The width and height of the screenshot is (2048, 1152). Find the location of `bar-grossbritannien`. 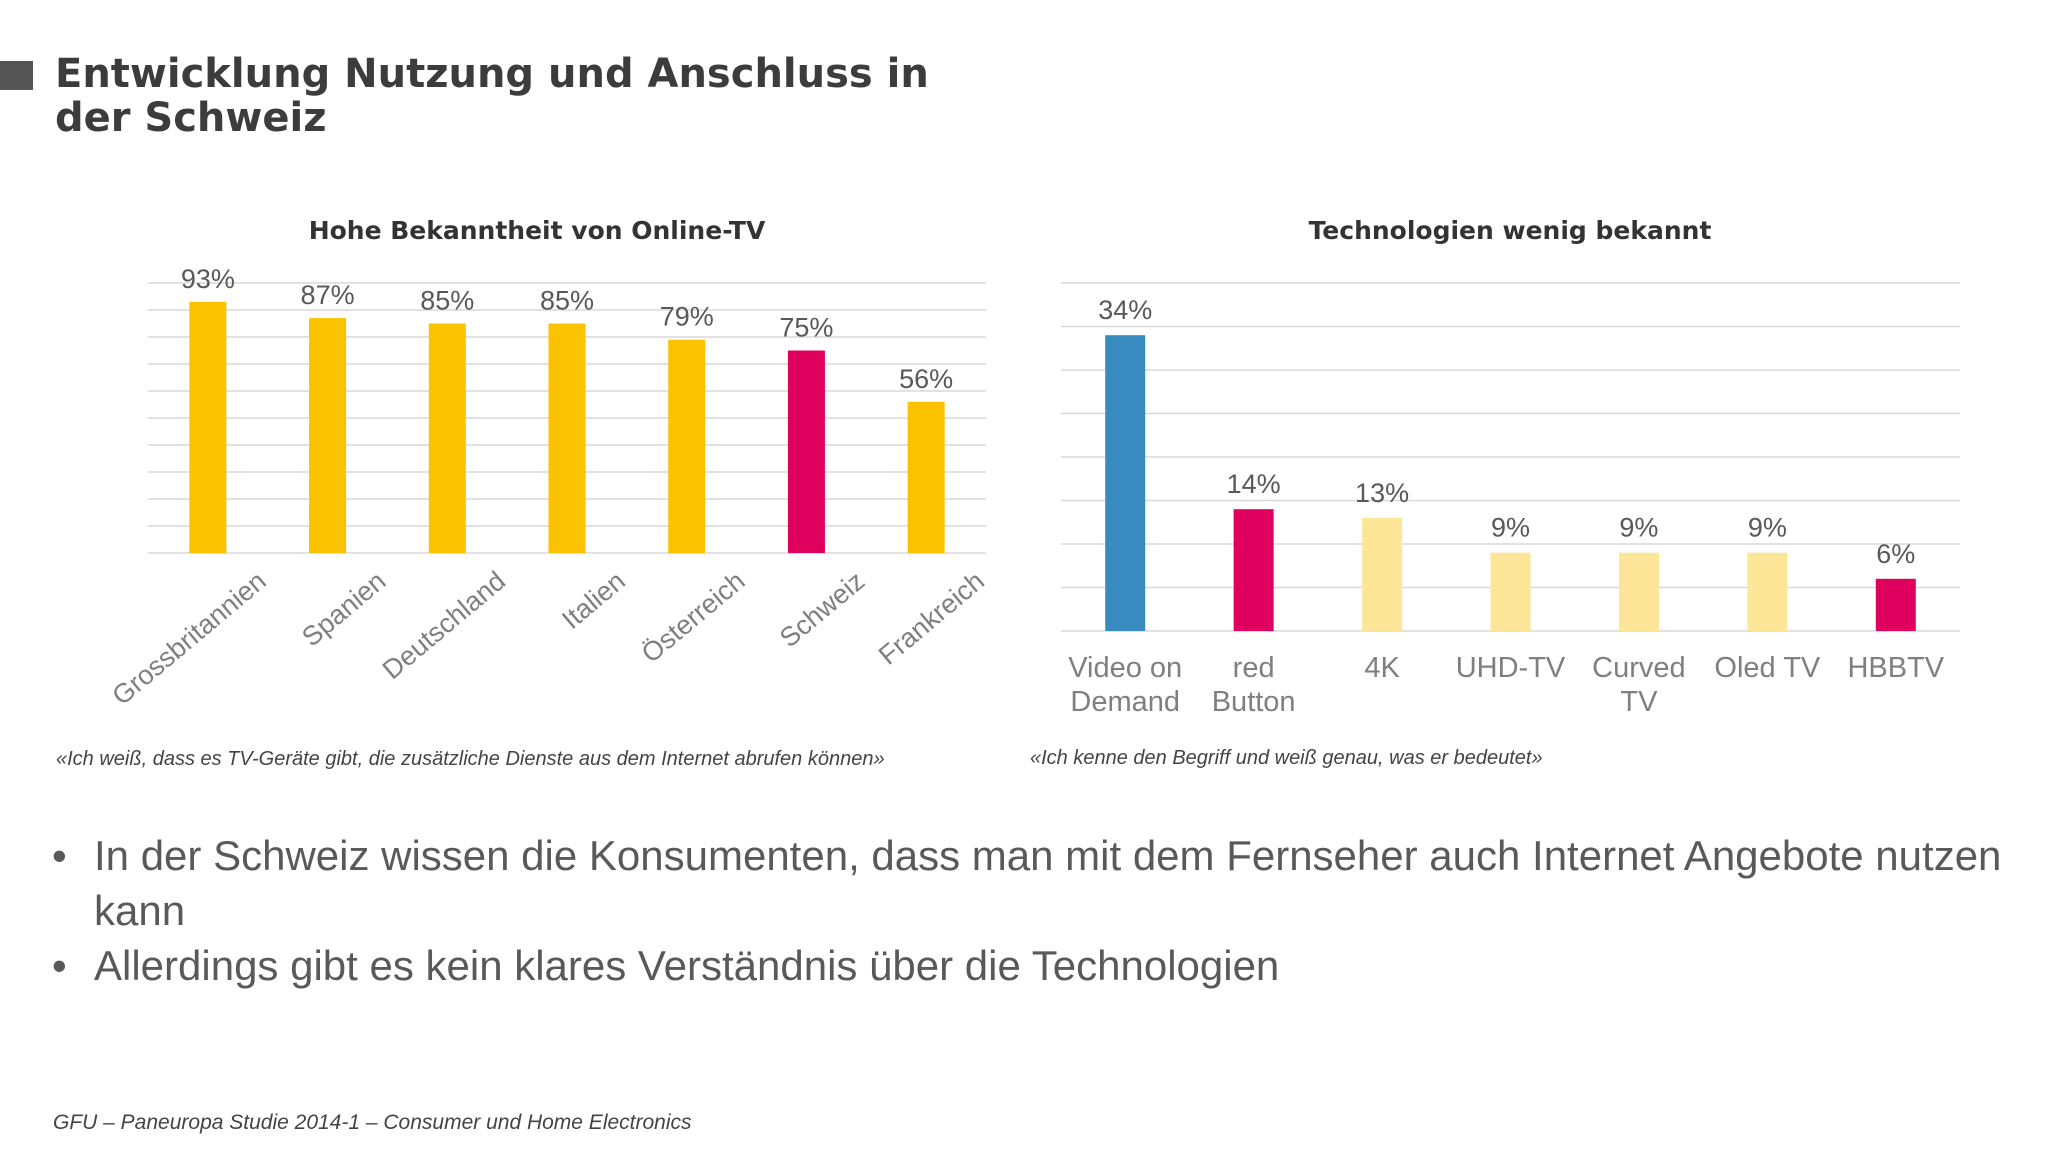

bar-grossbritannien is located at coordinates (208, 427).